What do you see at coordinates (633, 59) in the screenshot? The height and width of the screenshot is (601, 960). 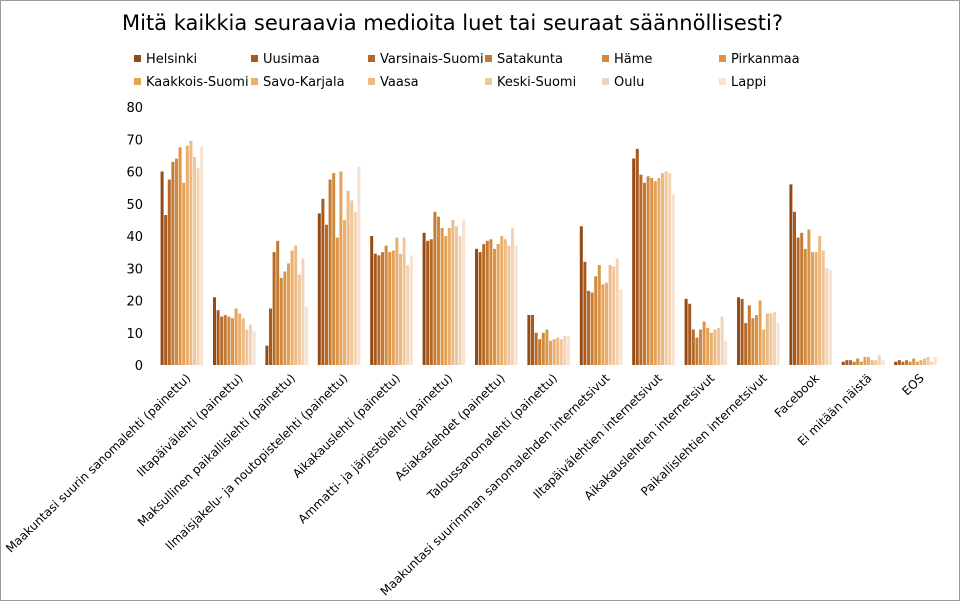 I see `legend-label: Häme` at bounding box center [633, 59].